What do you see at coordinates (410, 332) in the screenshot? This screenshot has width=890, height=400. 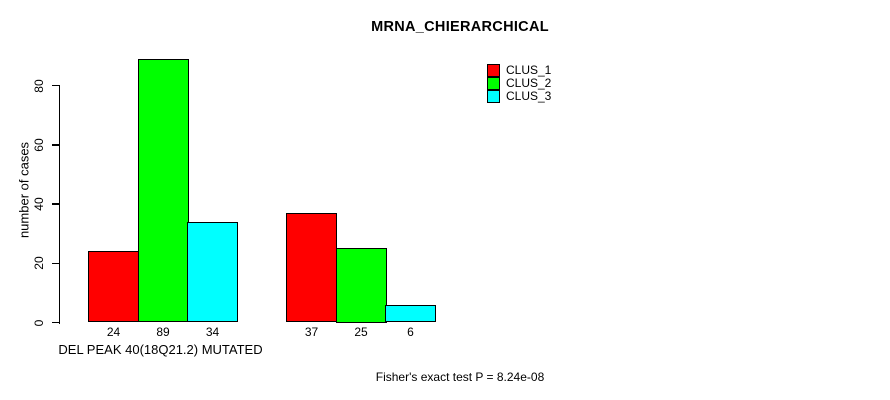 I see `bar-value-label: 6` at bounding box center [410, 332].